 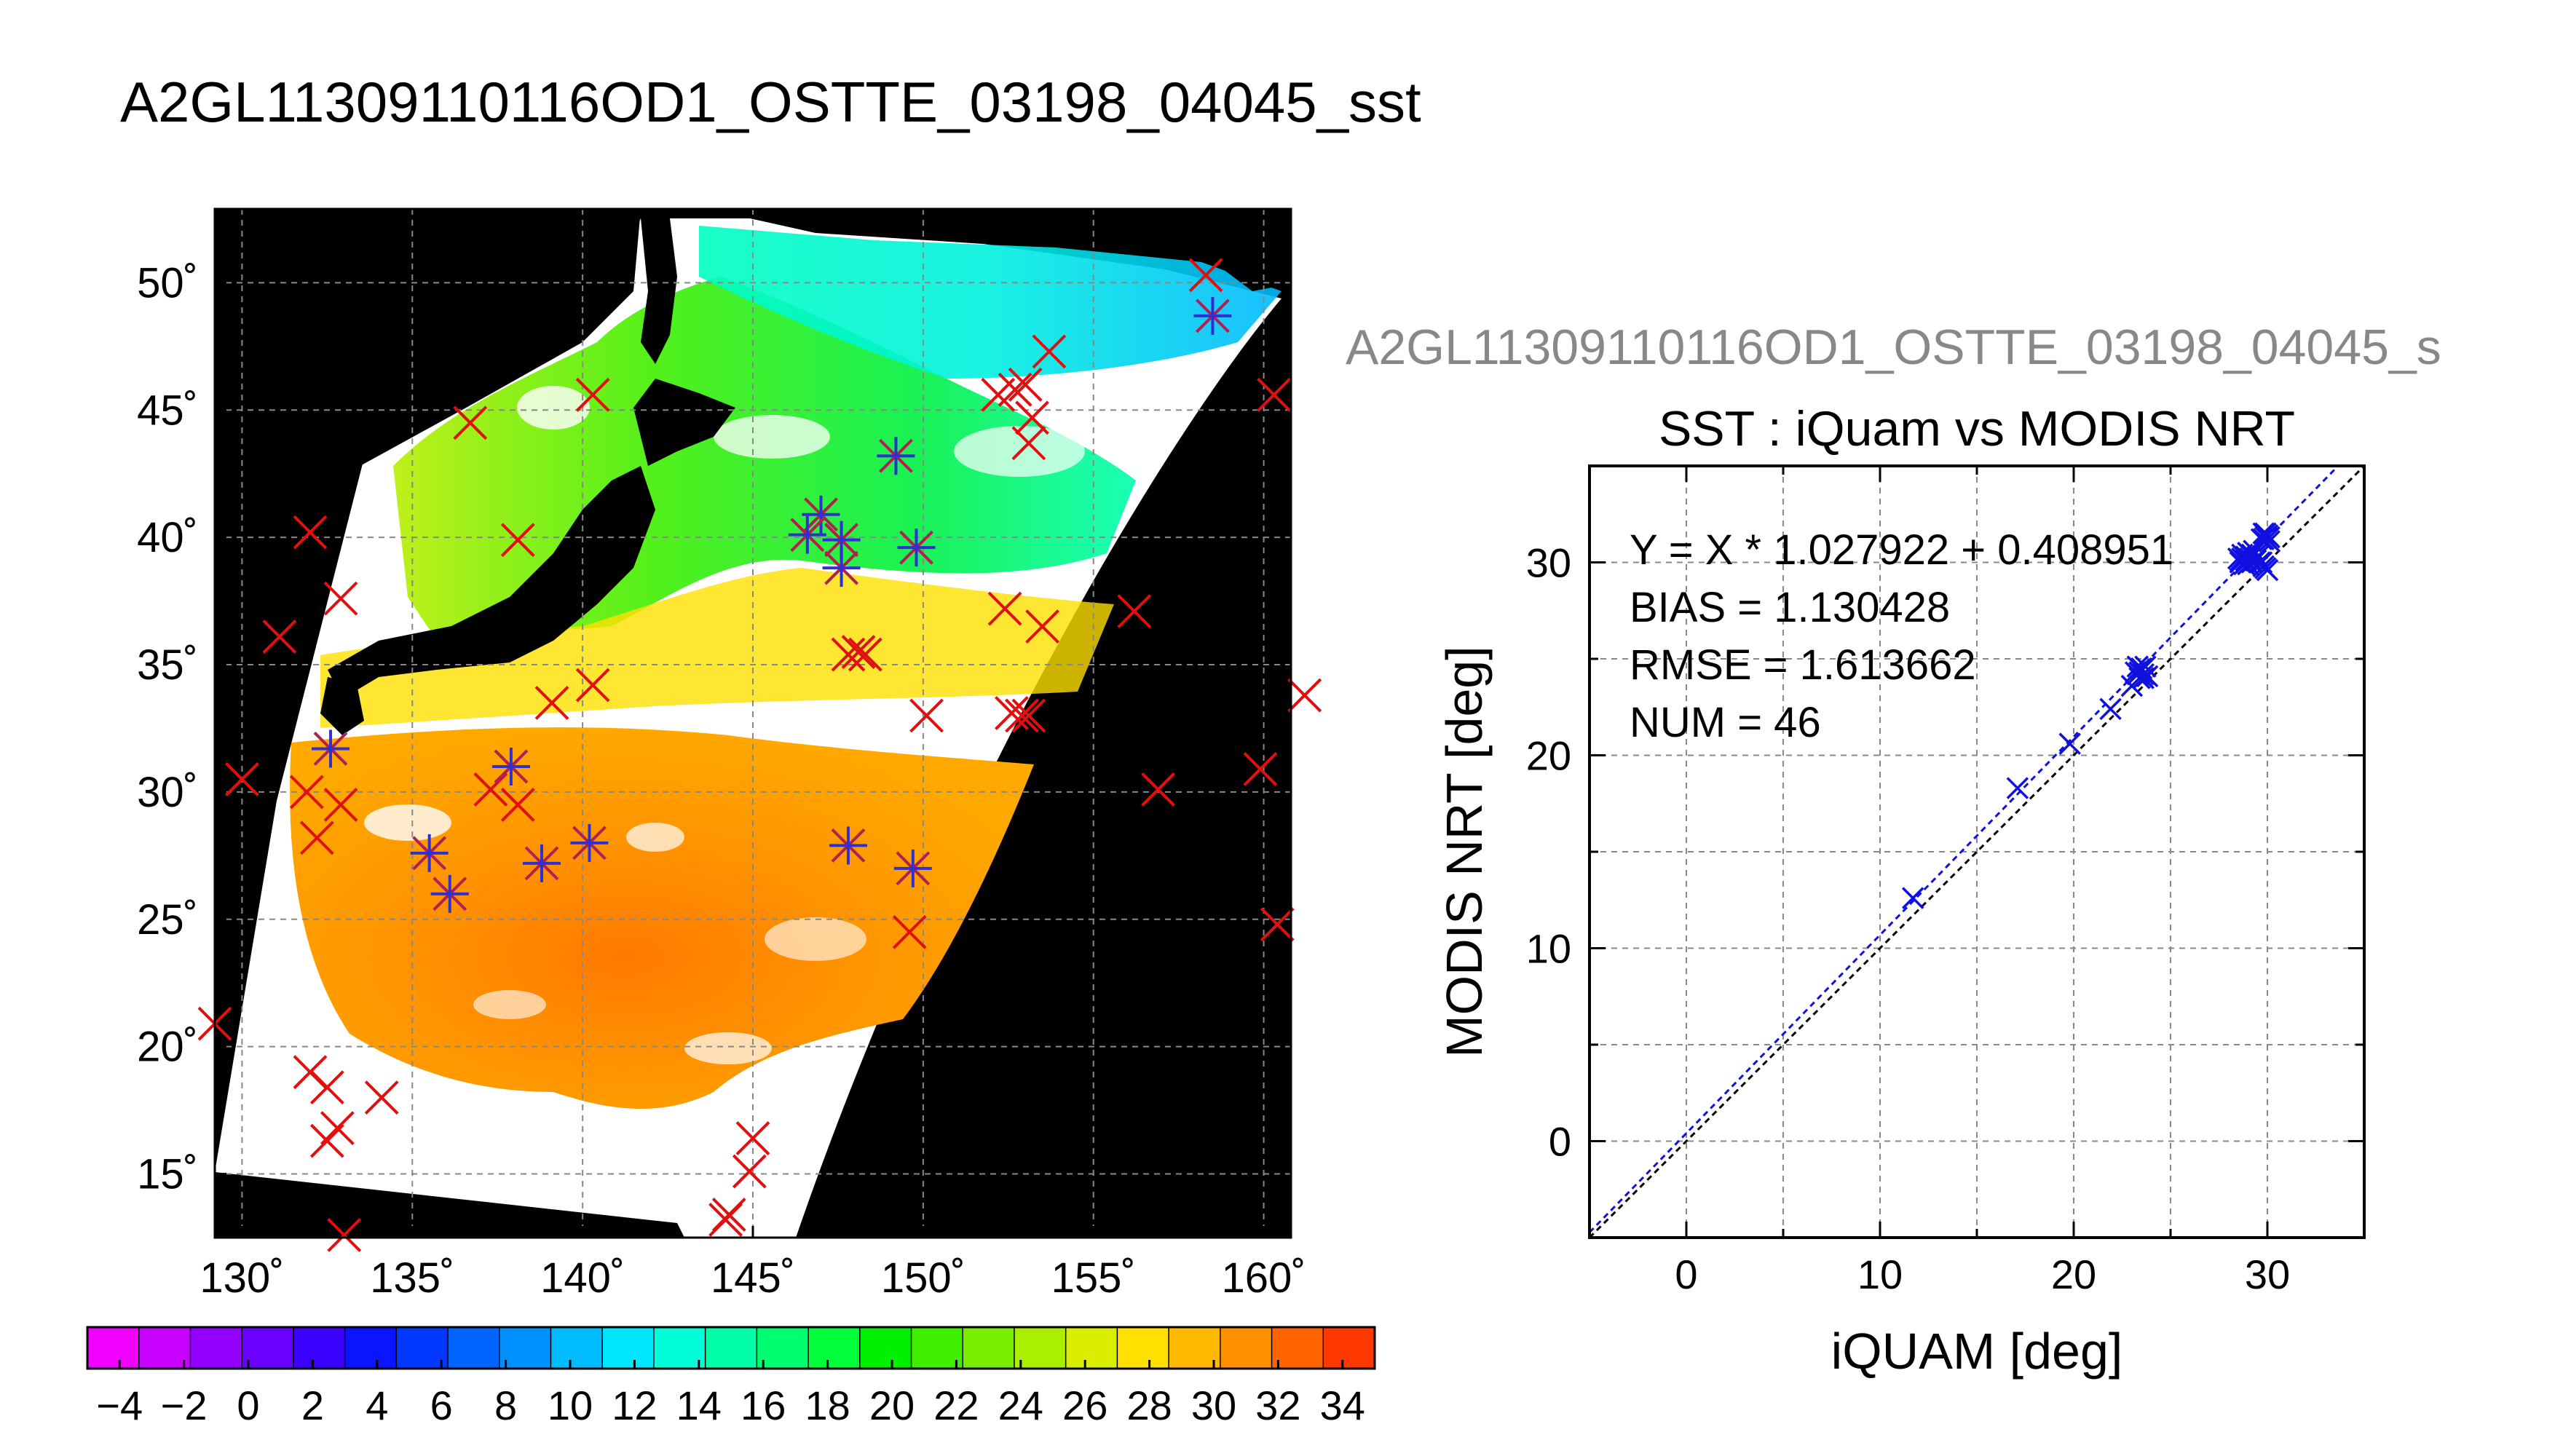 I want to click on scatter-y-tick-label: 30, so click(x=1548, y=563).